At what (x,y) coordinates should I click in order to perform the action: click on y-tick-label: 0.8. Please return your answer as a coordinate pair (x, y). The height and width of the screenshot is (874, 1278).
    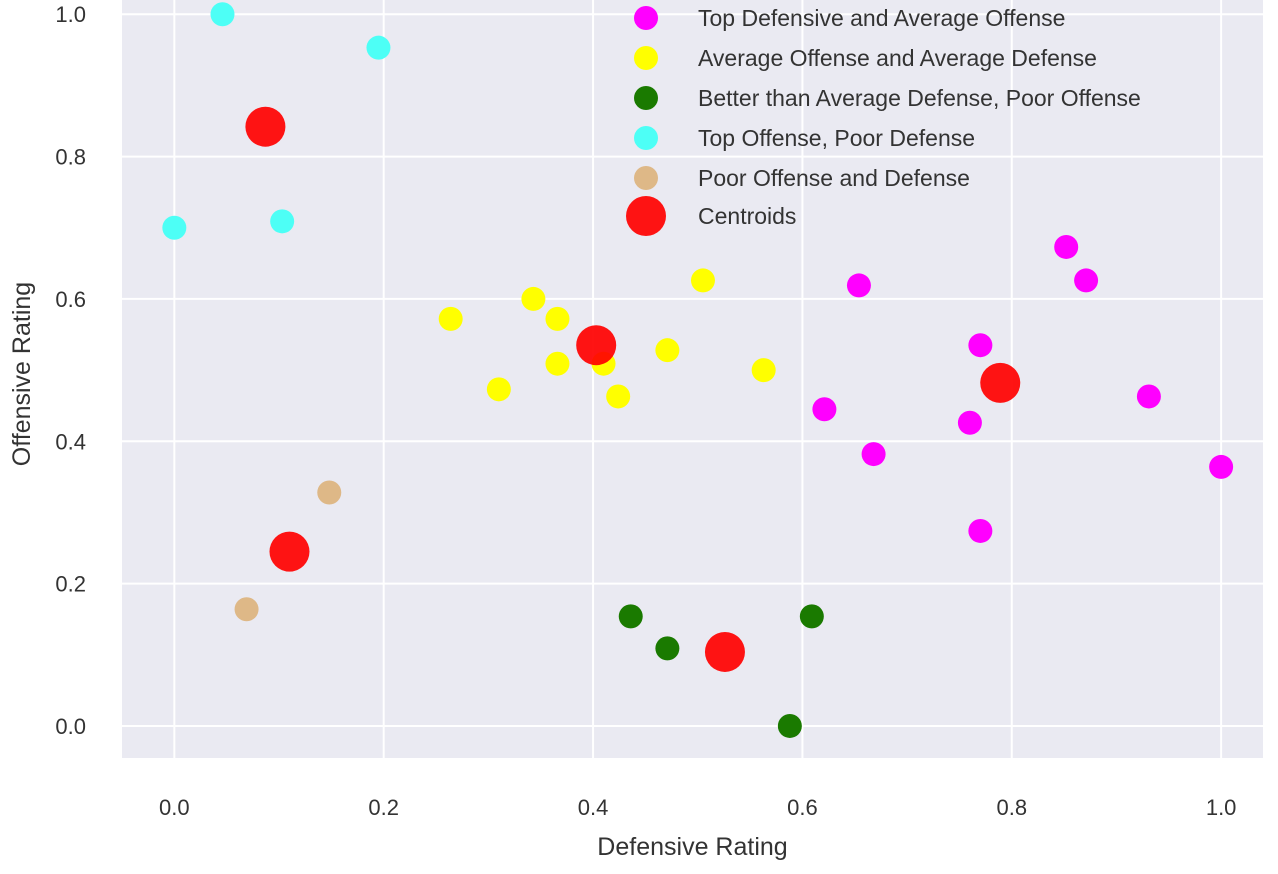
    Looking at the image, I should click on (70, 157).